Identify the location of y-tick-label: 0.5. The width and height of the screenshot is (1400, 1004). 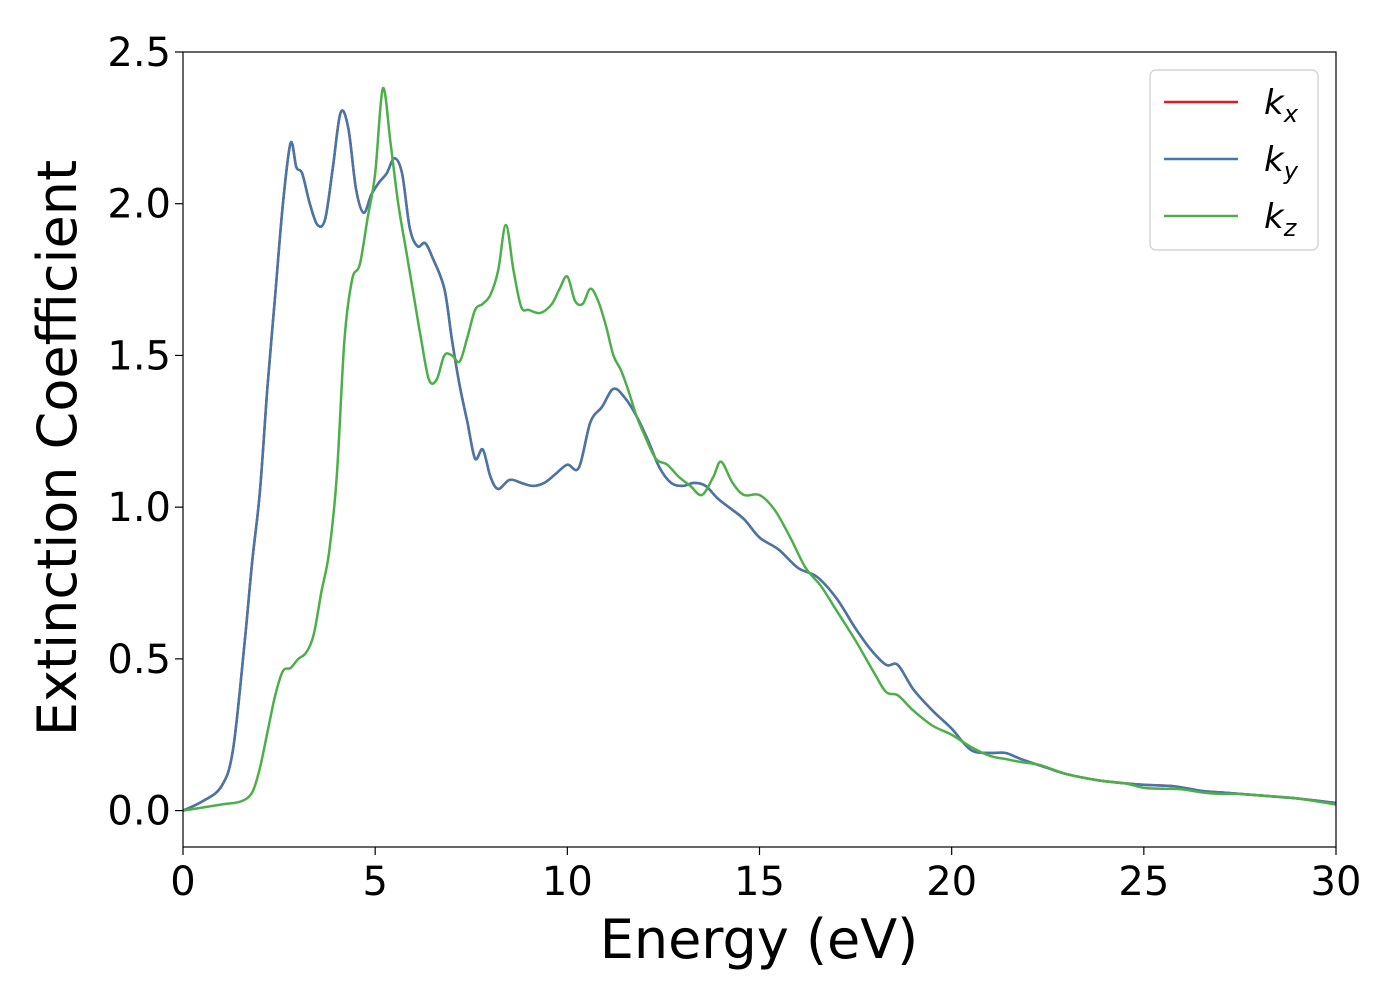
(139, 660).